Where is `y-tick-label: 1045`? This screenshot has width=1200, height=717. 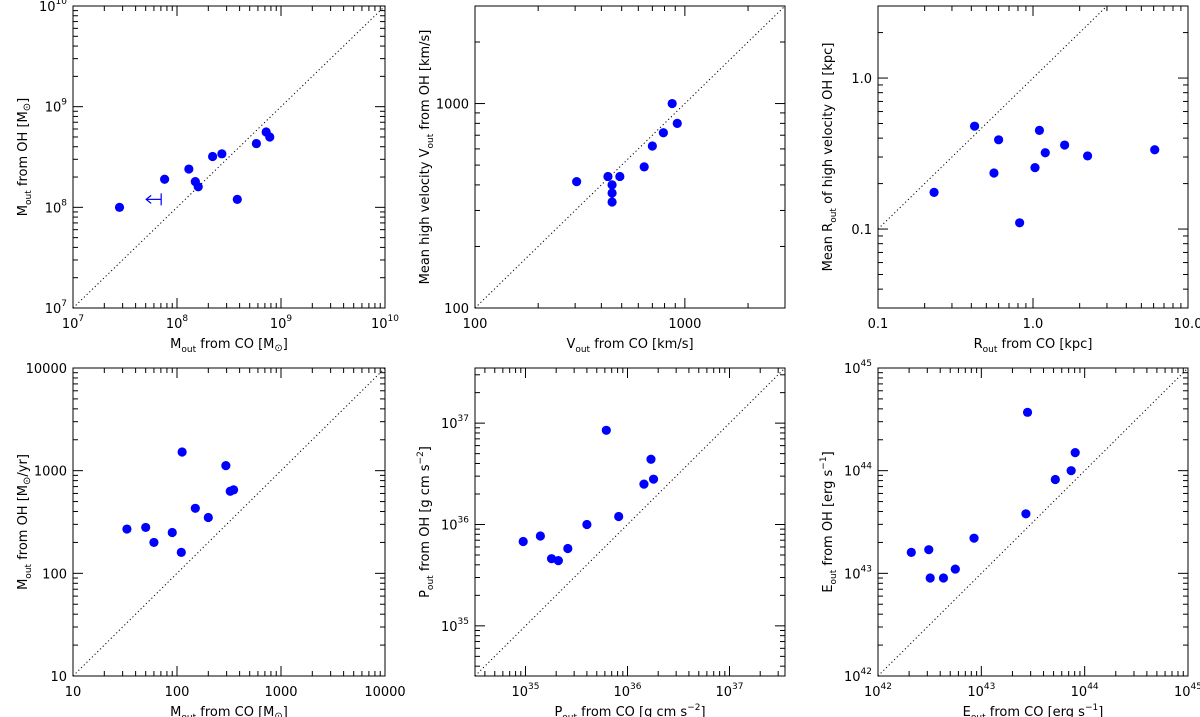 y-tick-label: 1045 is located at coordinates (858, 368).